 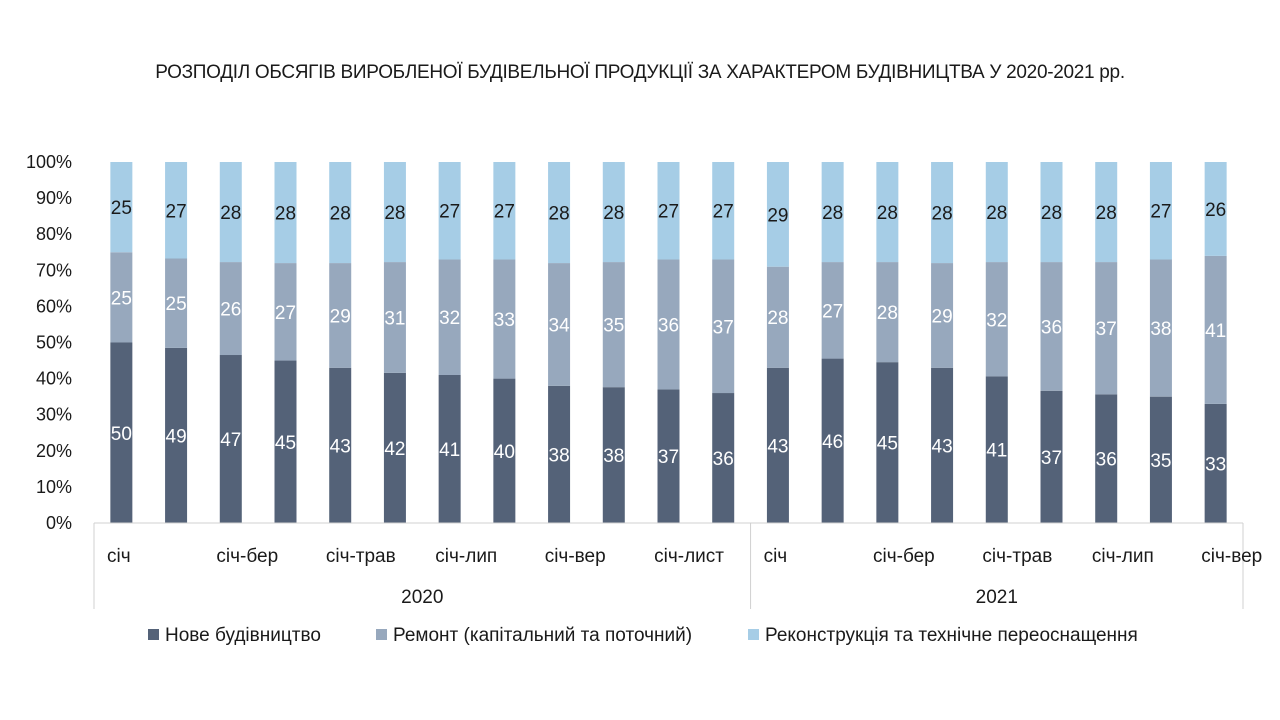 I want to click on x-tick-label: січ-вер, so click(x=575, y=556).